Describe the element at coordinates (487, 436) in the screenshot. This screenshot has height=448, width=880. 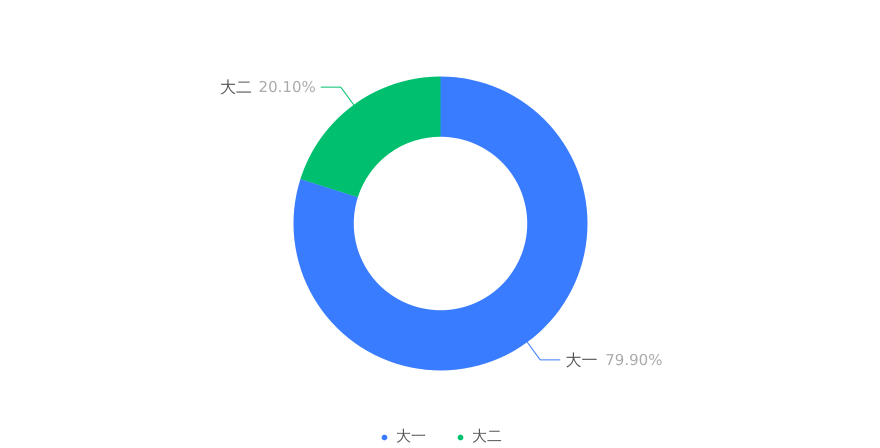
I see `legend-label: 大二` at that location.